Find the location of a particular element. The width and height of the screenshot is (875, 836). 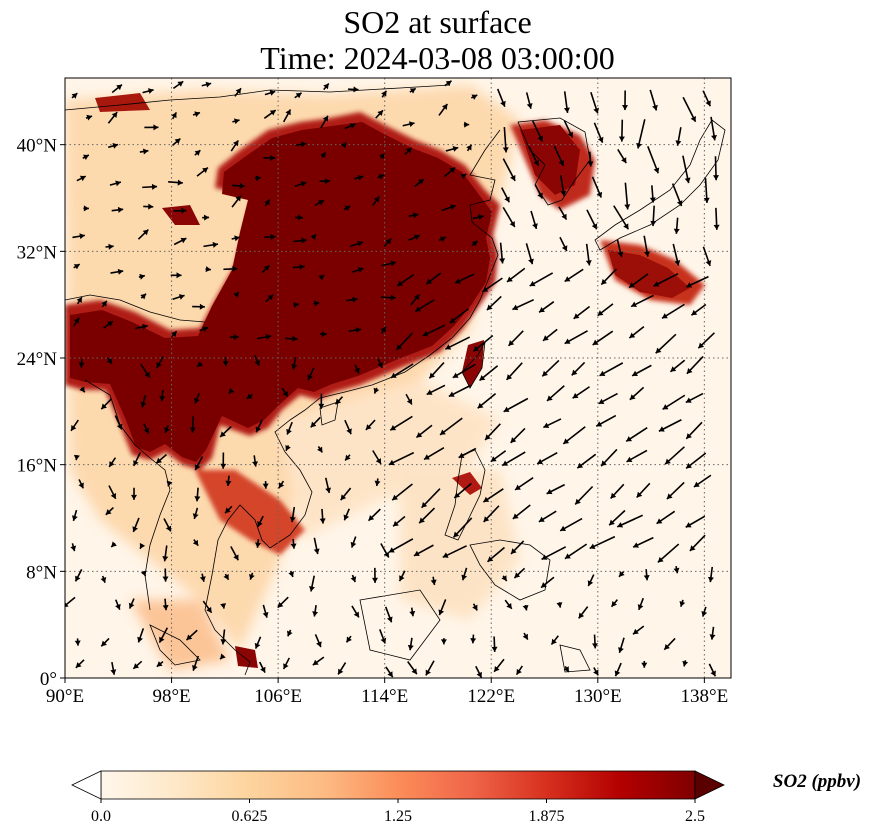

colorbar-extend-high is located at coordinates (709, 785).